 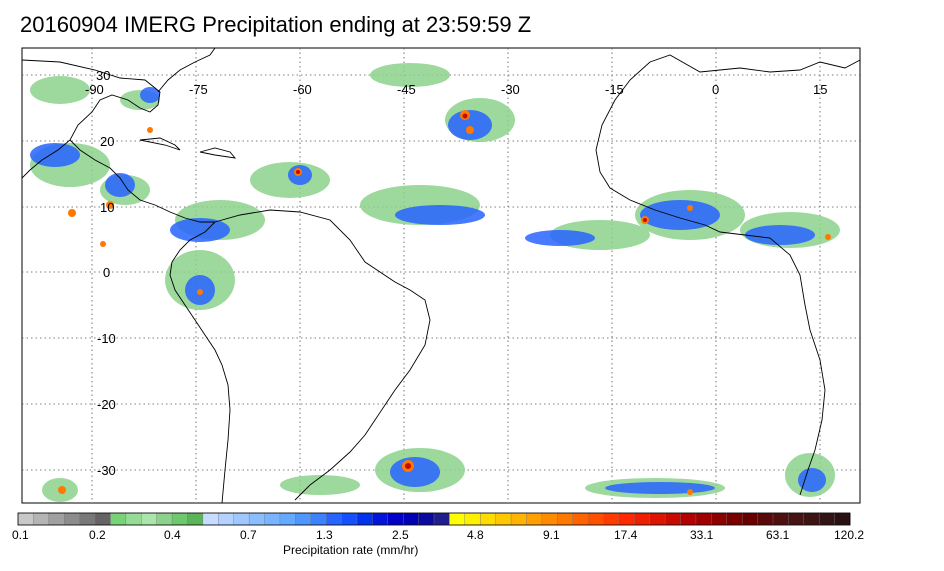 What do you see at coordinates (849, 535) in the screenshot?
I see `colorbar-tick-label: 120.2` at bounding box center [849, 535].